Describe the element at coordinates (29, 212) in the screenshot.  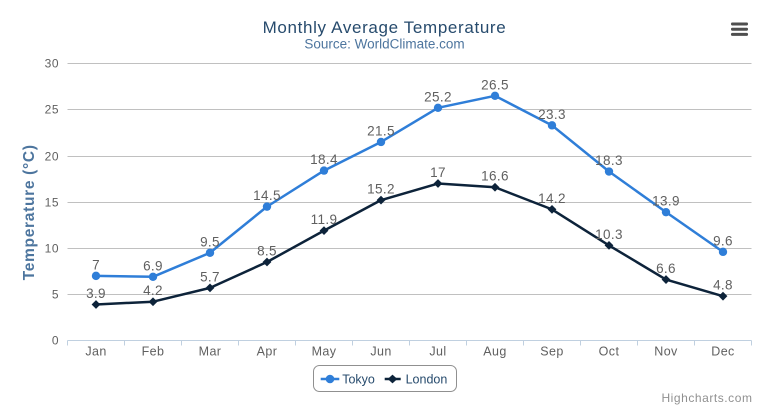
I see `svg-text: Temperature (°C)` at that location.